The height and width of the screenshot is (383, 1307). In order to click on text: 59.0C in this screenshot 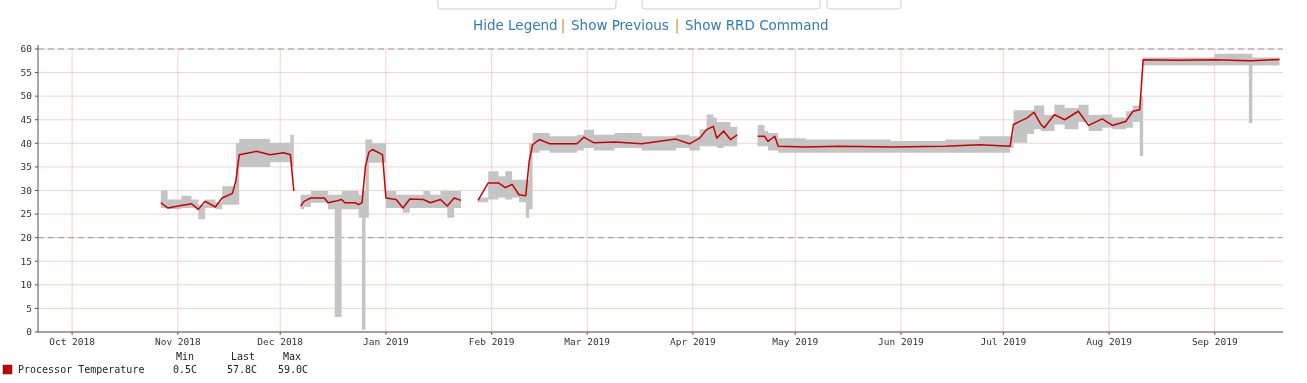, I will do `click(292, 369)`.